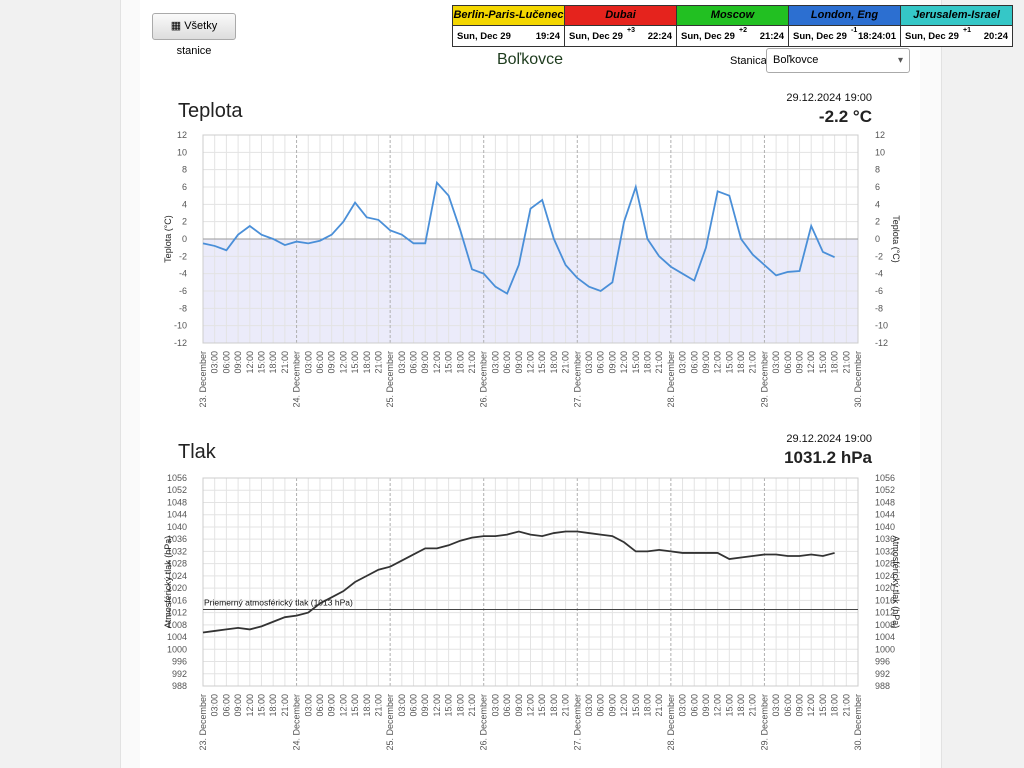 This screenshot has height=768, width=1024. What do you see at coordinates (547, 36) in the screenshot?
I see `clock-time: 19:24` at bounding box center [547, 36].